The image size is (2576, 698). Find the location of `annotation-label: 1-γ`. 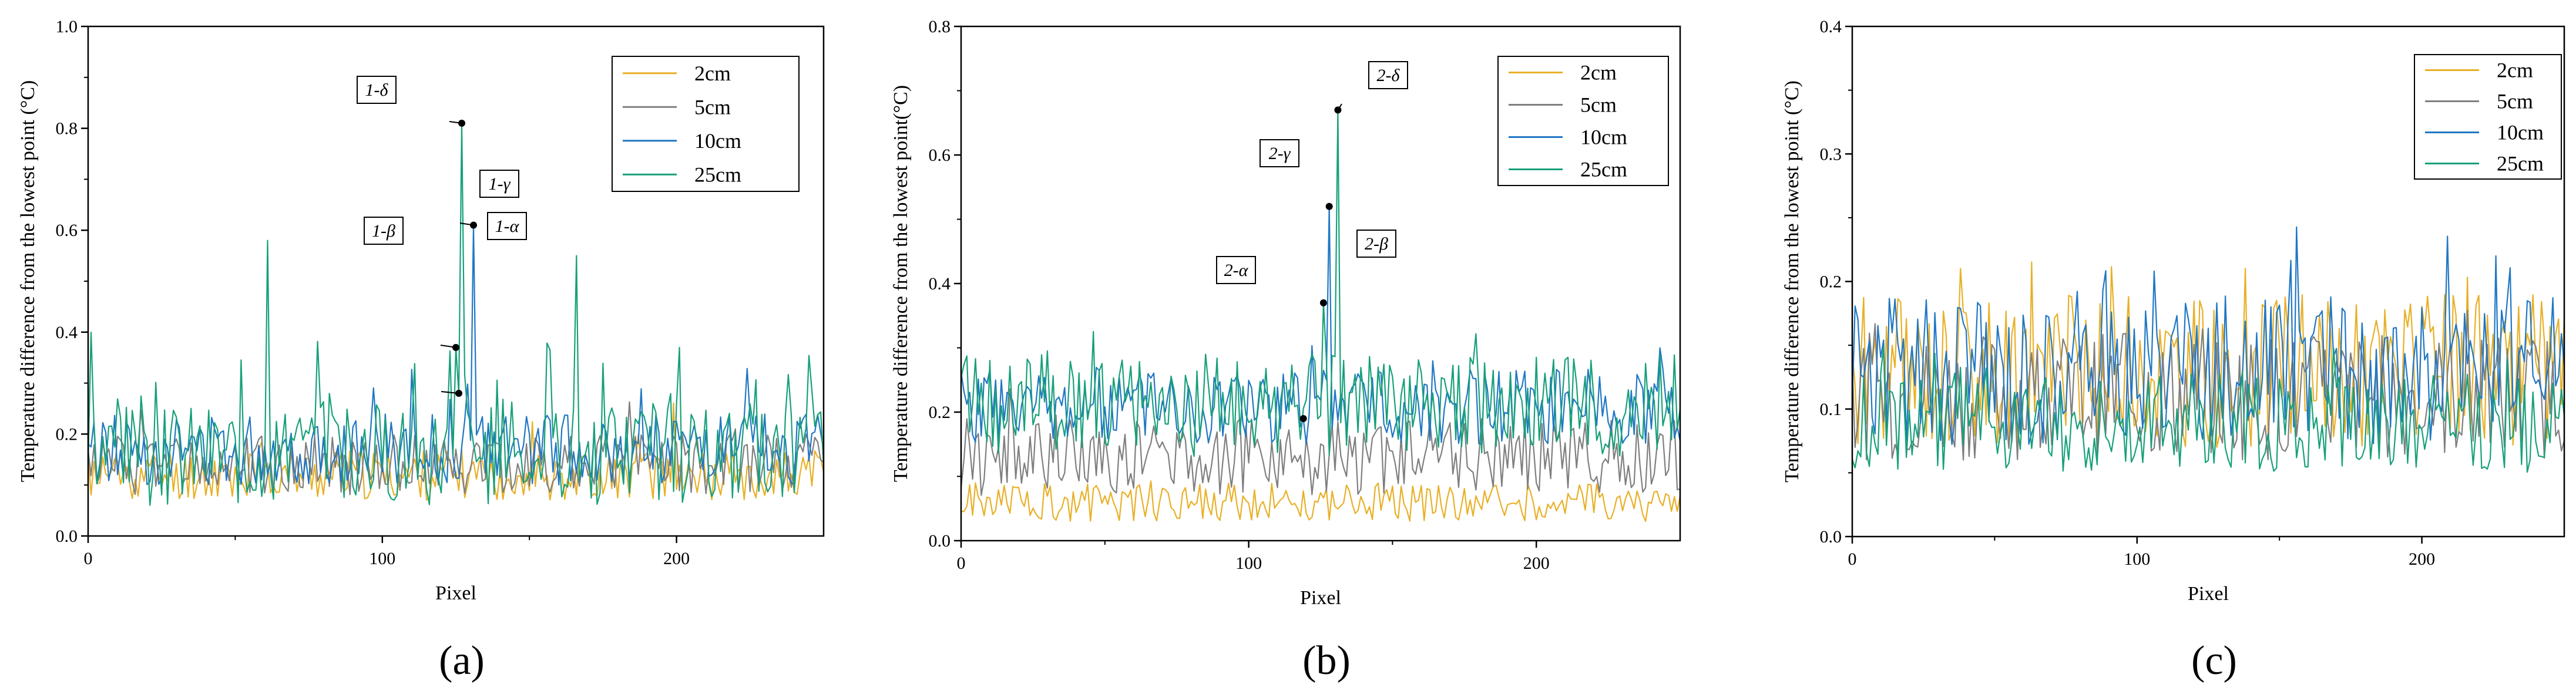

annotation-label: 1-γ is located at coordinates (500, 184).